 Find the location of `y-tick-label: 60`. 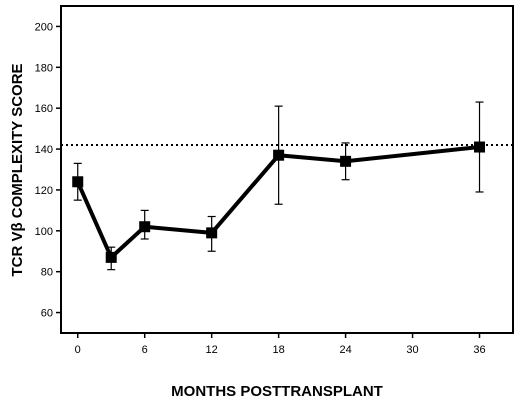

y-tick-label: 60 is located at coordinates (47, 314).